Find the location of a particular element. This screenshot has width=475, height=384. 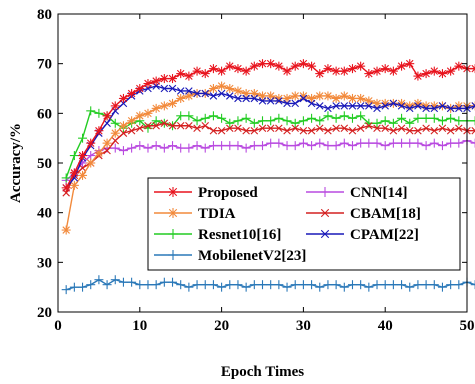

legend-entry: CNN[14] is located at coordinates (357, 193).